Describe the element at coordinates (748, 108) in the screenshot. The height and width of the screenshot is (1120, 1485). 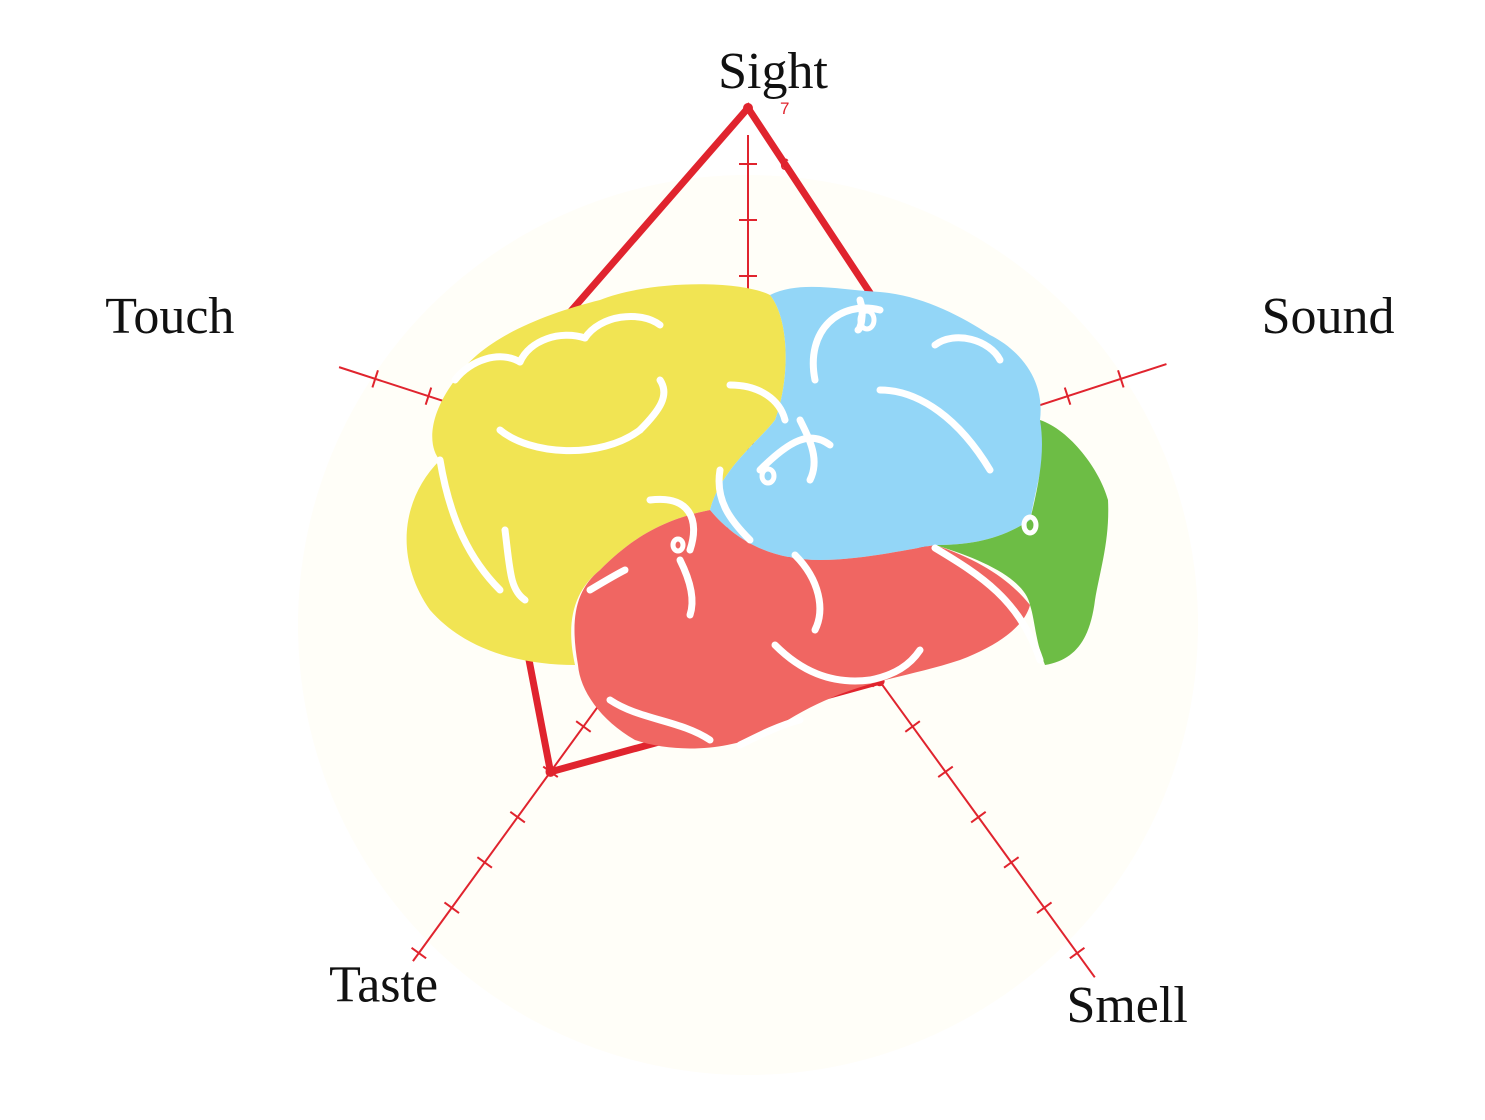
I see `data-point-sight` at that location.